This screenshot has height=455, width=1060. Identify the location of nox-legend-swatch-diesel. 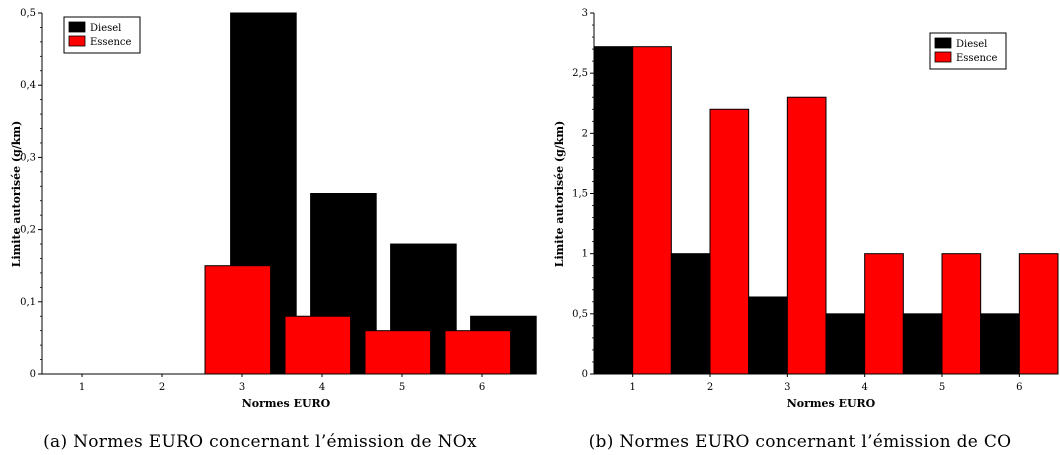
(77, 27).